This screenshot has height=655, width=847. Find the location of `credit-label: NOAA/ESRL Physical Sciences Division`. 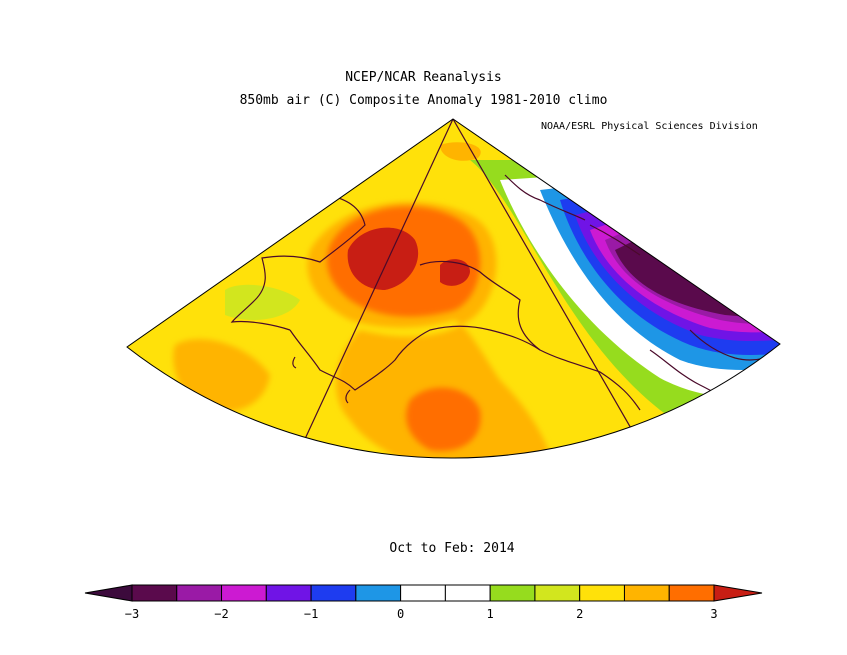

credit-label: NOAA/ESRL Physical Sciences Division is located at coordinates (649, 126).